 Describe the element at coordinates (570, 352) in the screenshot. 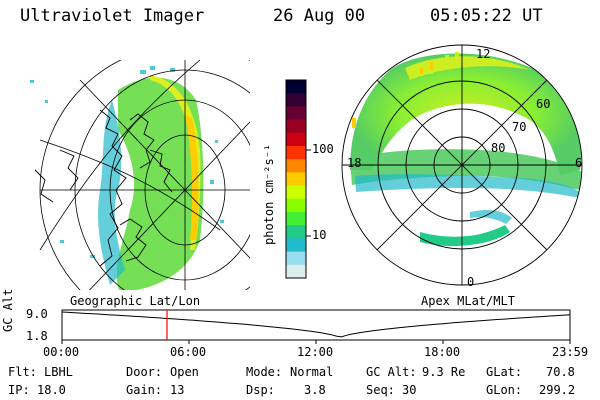

I see `timeline-xtick-2359: 23:59` at that location.